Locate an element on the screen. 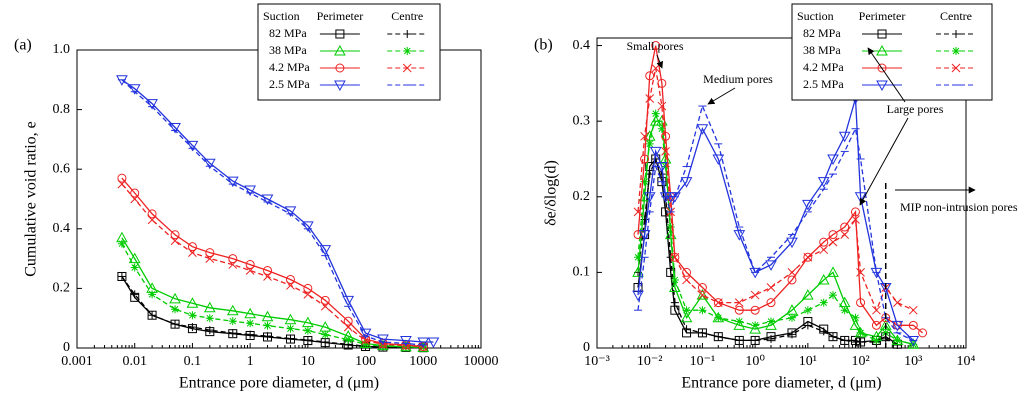  legend-label: 38 MPa is located at coordinates (288, 50).